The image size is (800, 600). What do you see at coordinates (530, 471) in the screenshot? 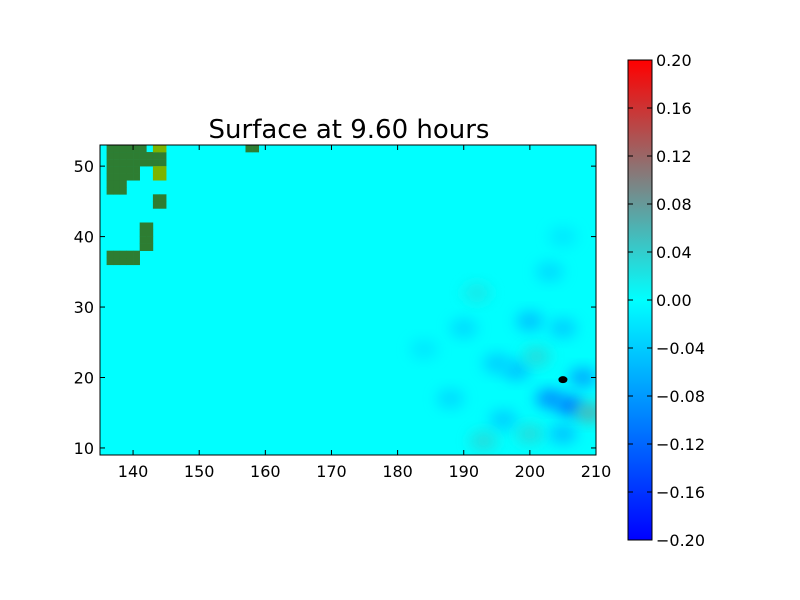
I see `x-tick-label: 200` at bounding box center [530, 471].